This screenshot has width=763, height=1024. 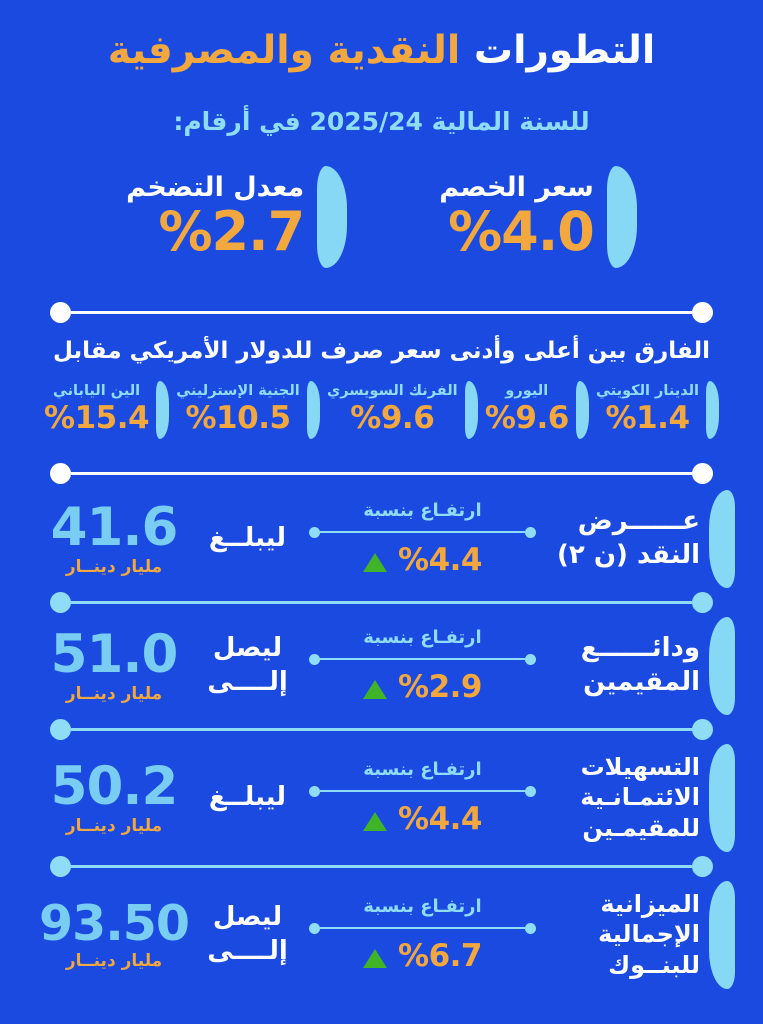 I want to click on currency-value: %10.5, so click(x=238, y=418).